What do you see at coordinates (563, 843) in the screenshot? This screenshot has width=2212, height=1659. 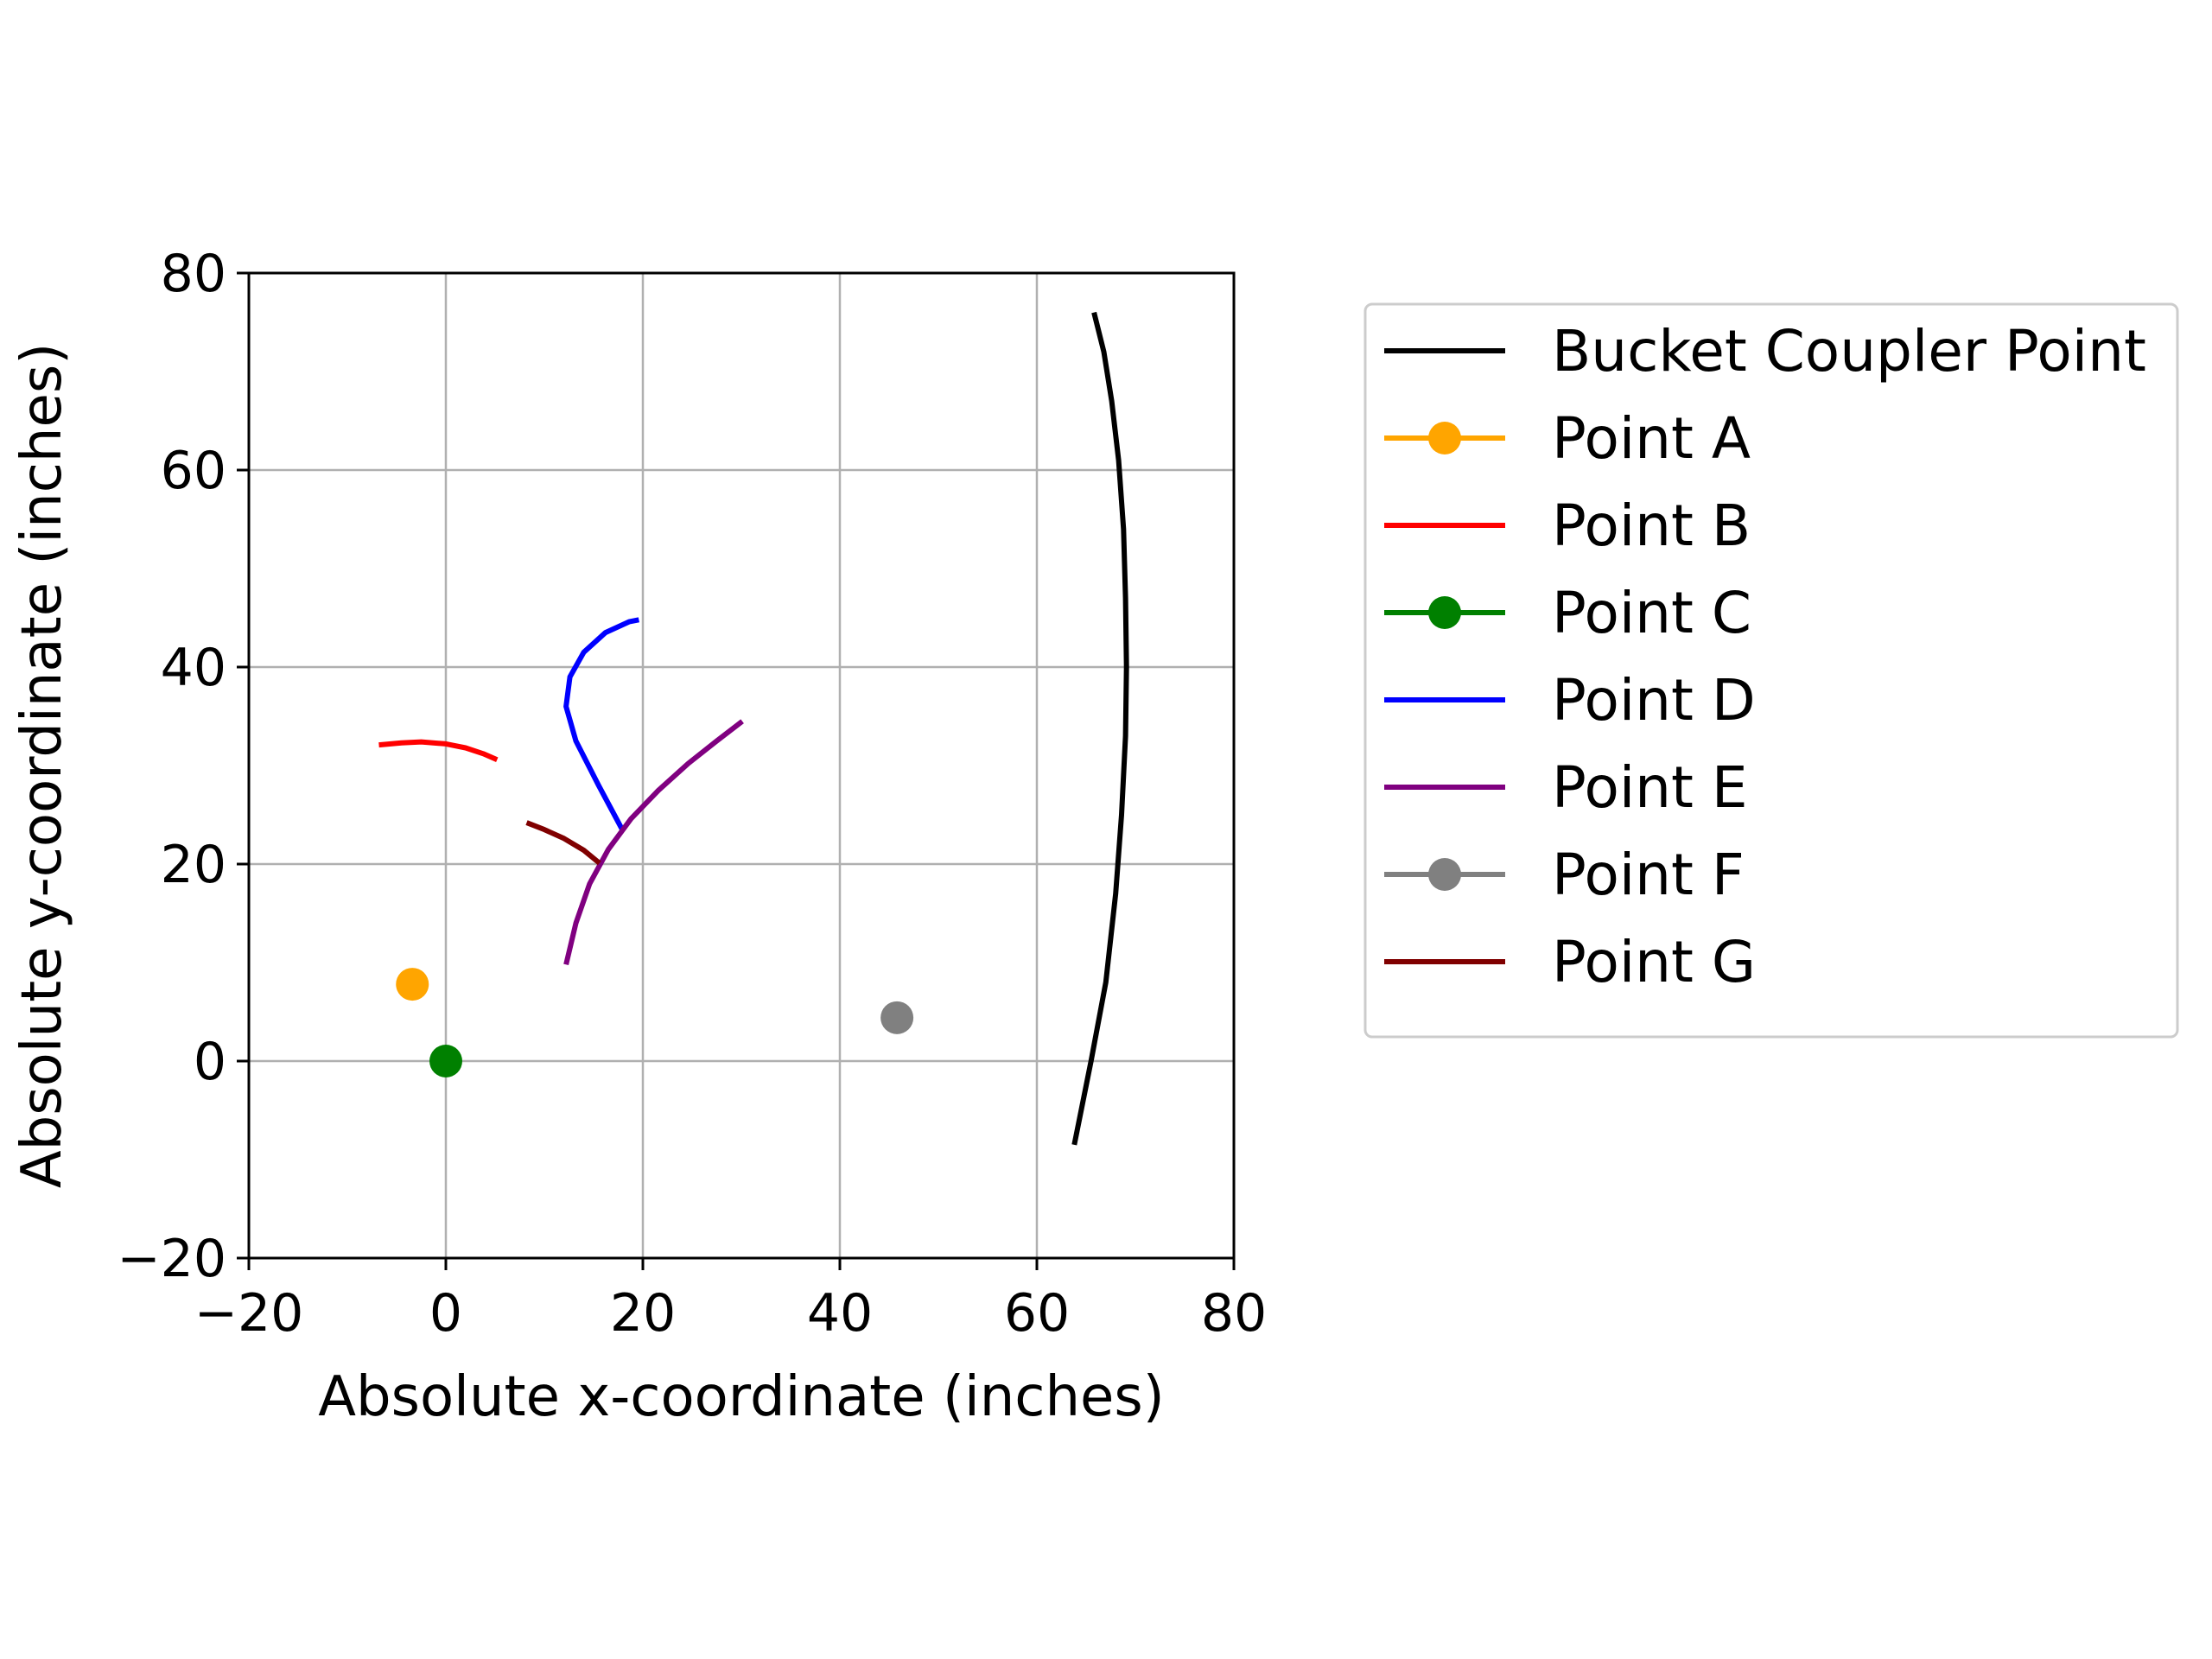 I see `series-line-point-g` at bounding box center [563, 843].